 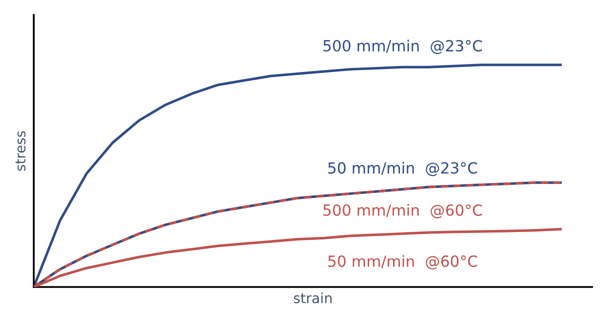 I want to click on x-axis-title: strain, so click(x=313, y=298).